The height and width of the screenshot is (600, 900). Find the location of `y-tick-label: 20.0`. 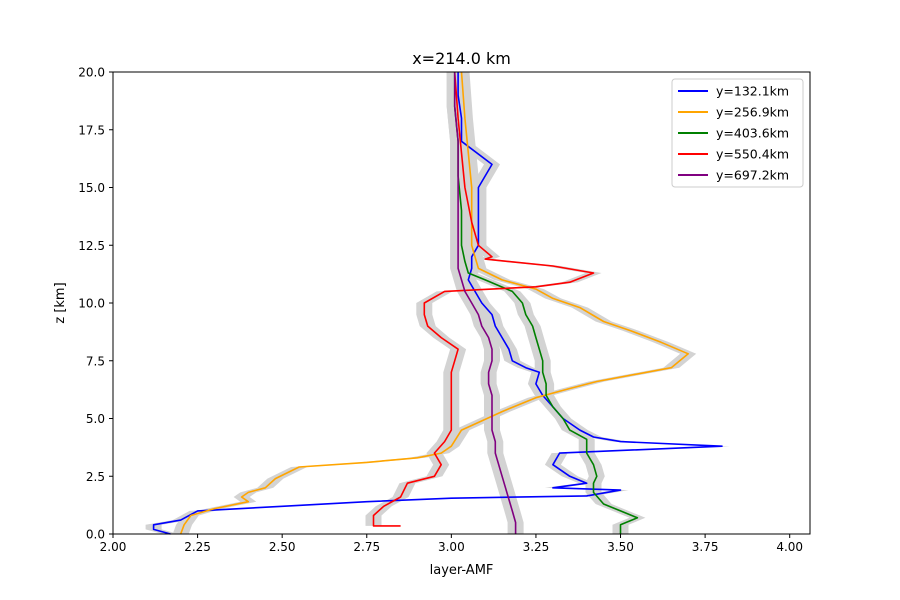

y-tick-label: 20.0 is located at coordinates (91, 73).